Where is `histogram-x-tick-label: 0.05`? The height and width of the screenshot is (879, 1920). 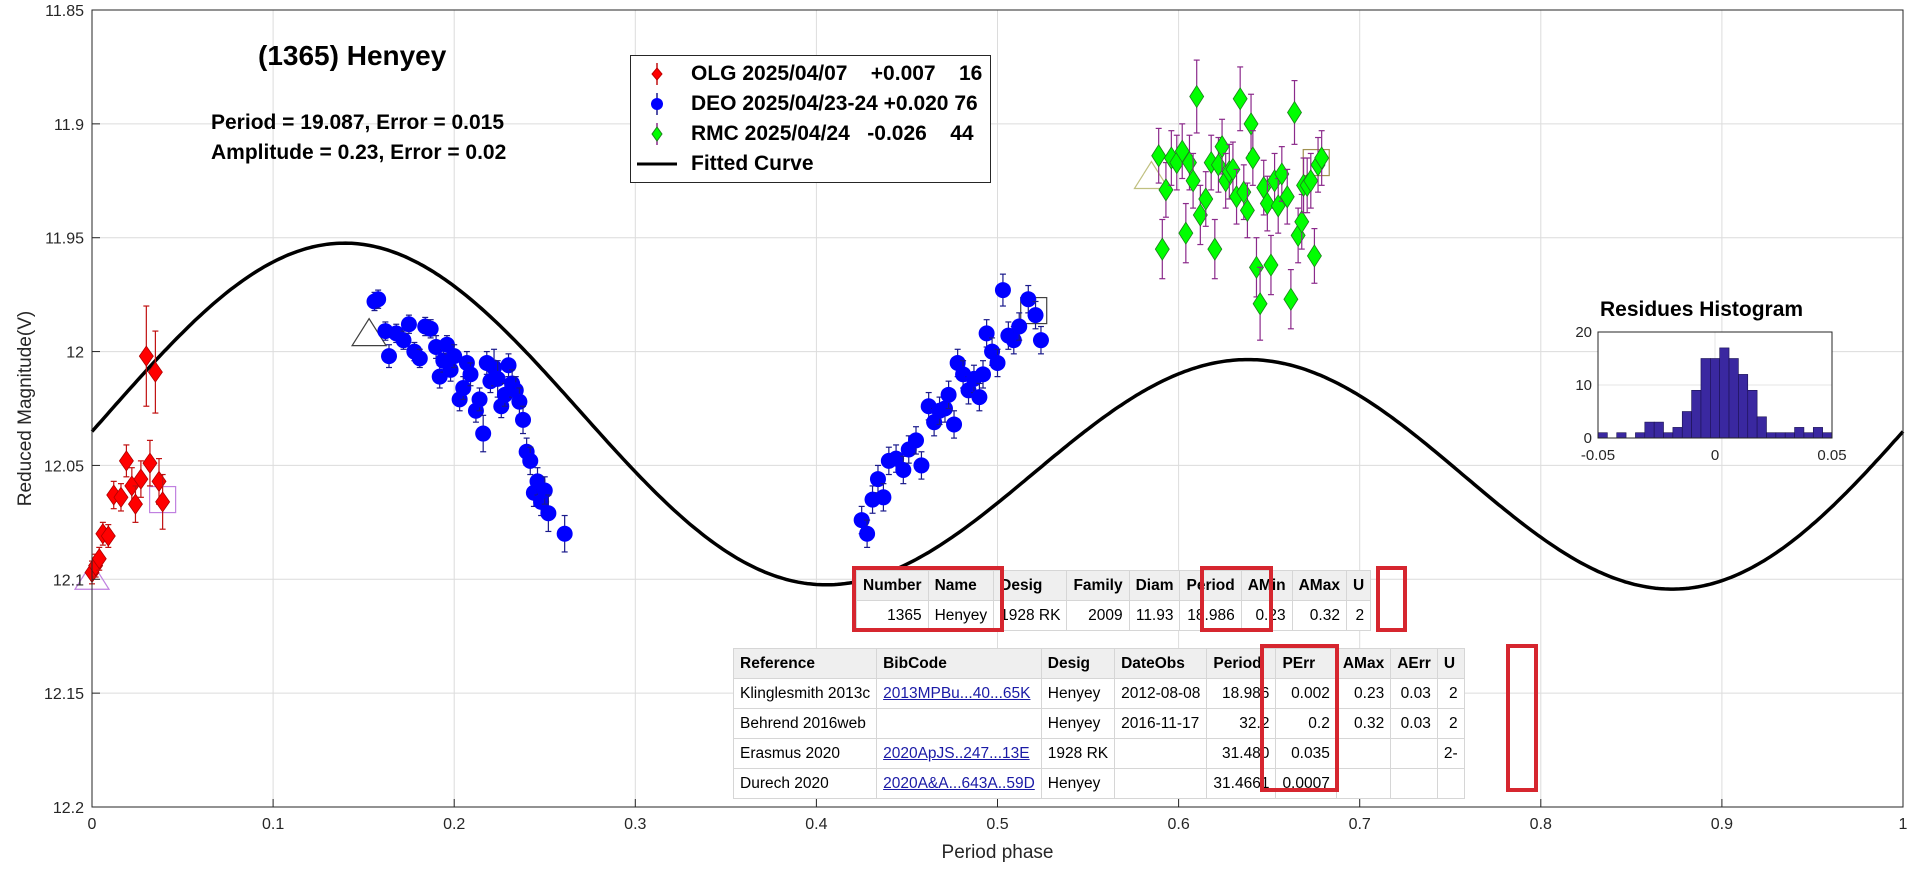
histogram-x-tick-label: 0.05 is located at coordinates (1831, 455).